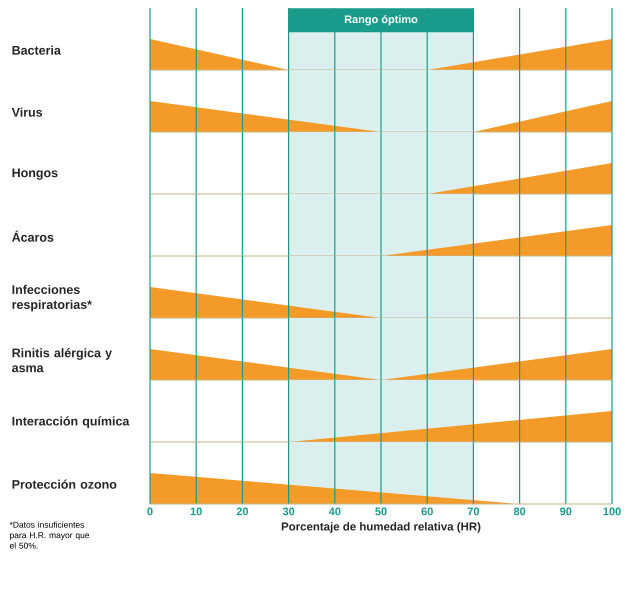  Describe the element at coordinates (50, 535) in the screenshot. I see `text: *Datos insuficientes para H.R. mayor que el 50%.` at that location.